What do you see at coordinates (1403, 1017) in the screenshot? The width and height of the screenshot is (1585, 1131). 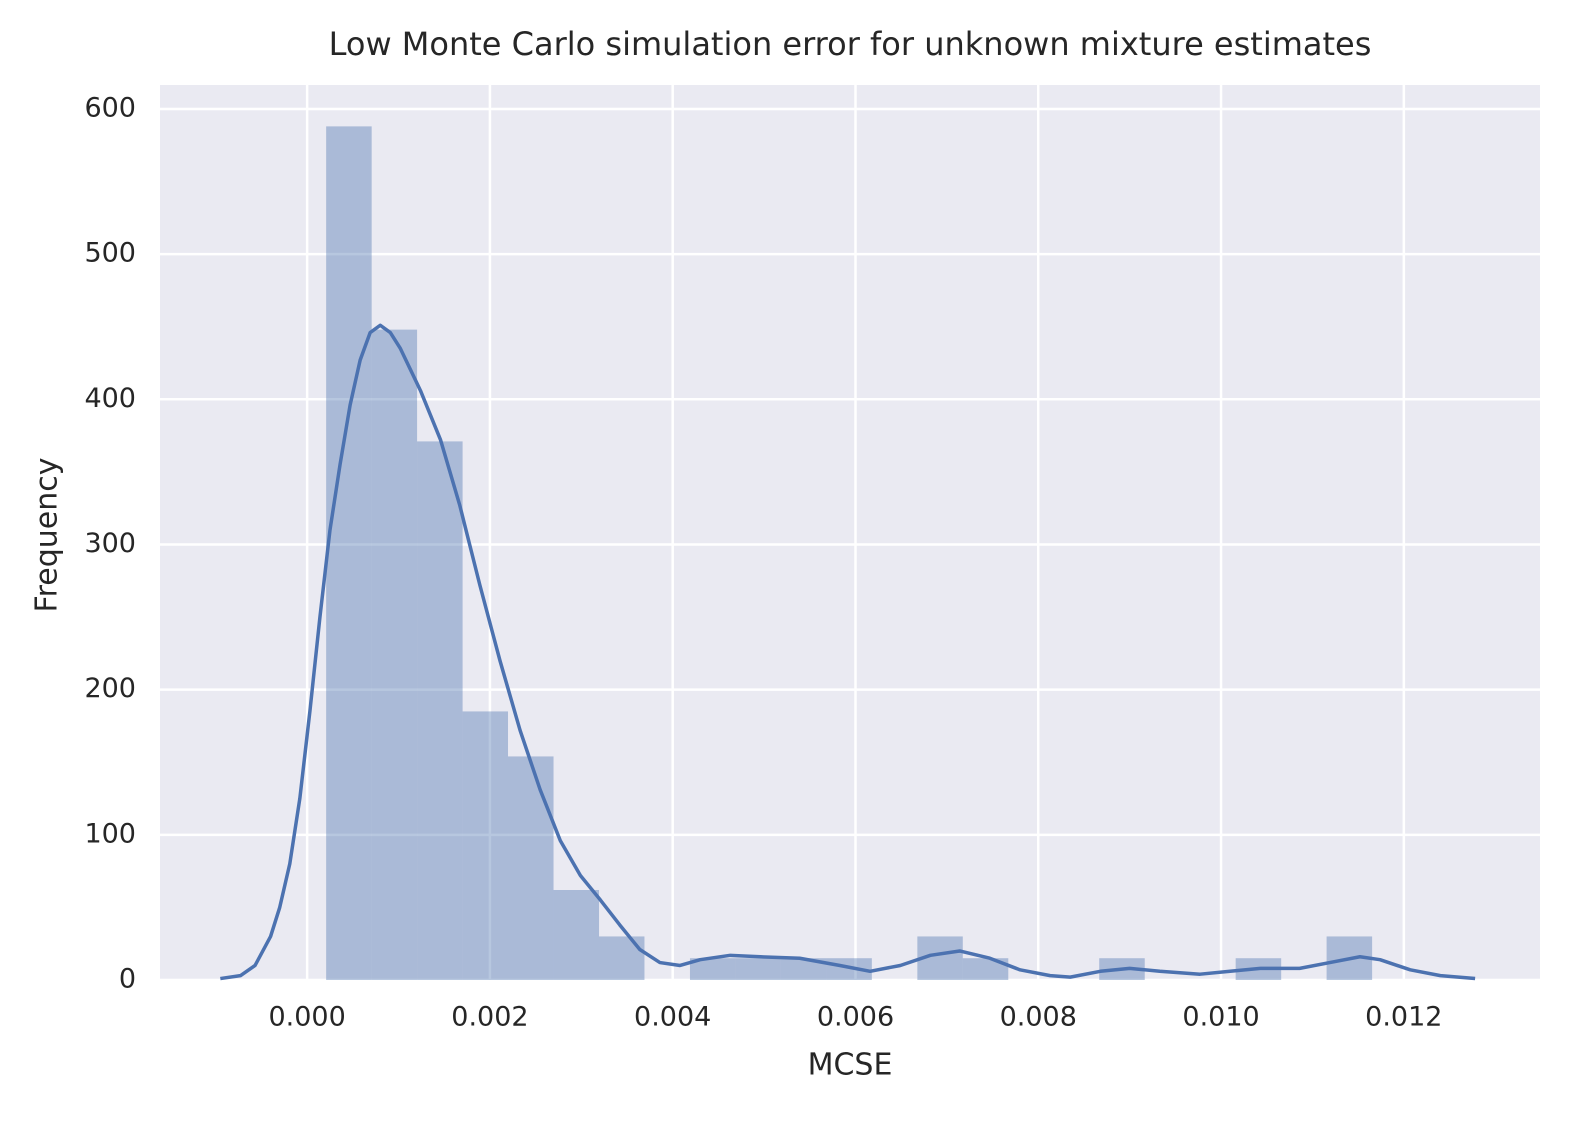 I see `x-tick-label: 0.012` at bounding box center [1403, 1017].